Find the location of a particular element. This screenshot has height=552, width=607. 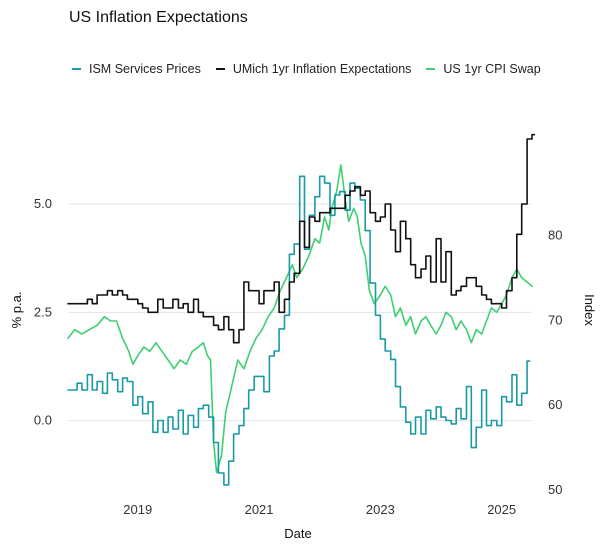

y-right-tick-label: 50 is located at coordinates (555, 489).